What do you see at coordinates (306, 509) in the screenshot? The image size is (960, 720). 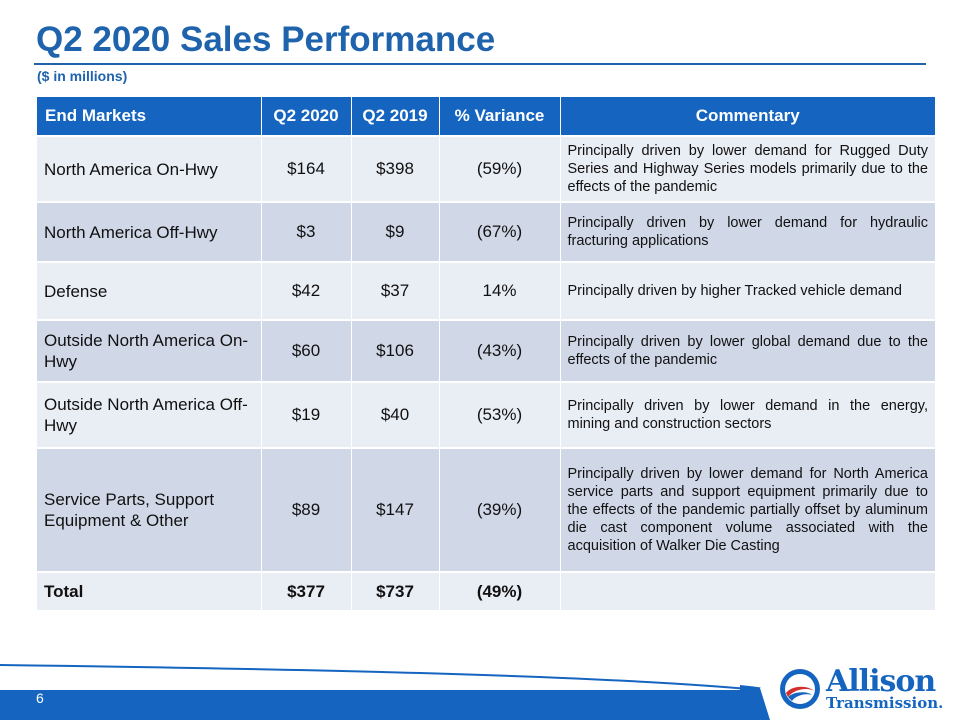 I see `cell-q2-2020: $89` at bounding box center [306, 509].